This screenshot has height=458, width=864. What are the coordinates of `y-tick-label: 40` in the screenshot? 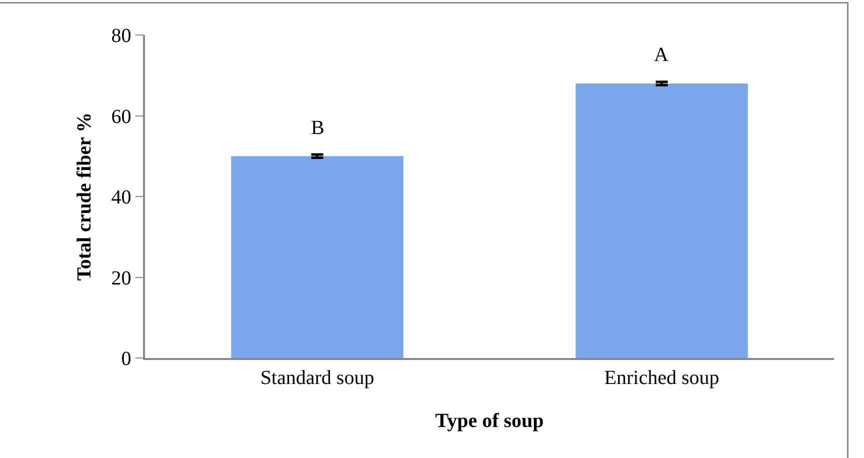 It's located at (121, 197).